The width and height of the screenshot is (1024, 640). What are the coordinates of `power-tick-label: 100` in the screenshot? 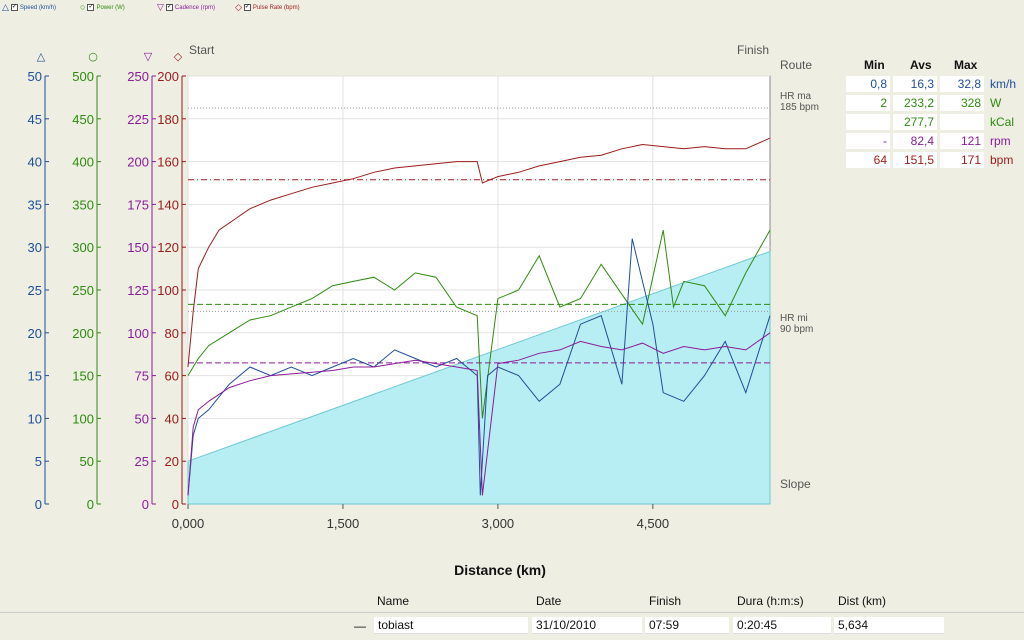 It's located at (83, 418).